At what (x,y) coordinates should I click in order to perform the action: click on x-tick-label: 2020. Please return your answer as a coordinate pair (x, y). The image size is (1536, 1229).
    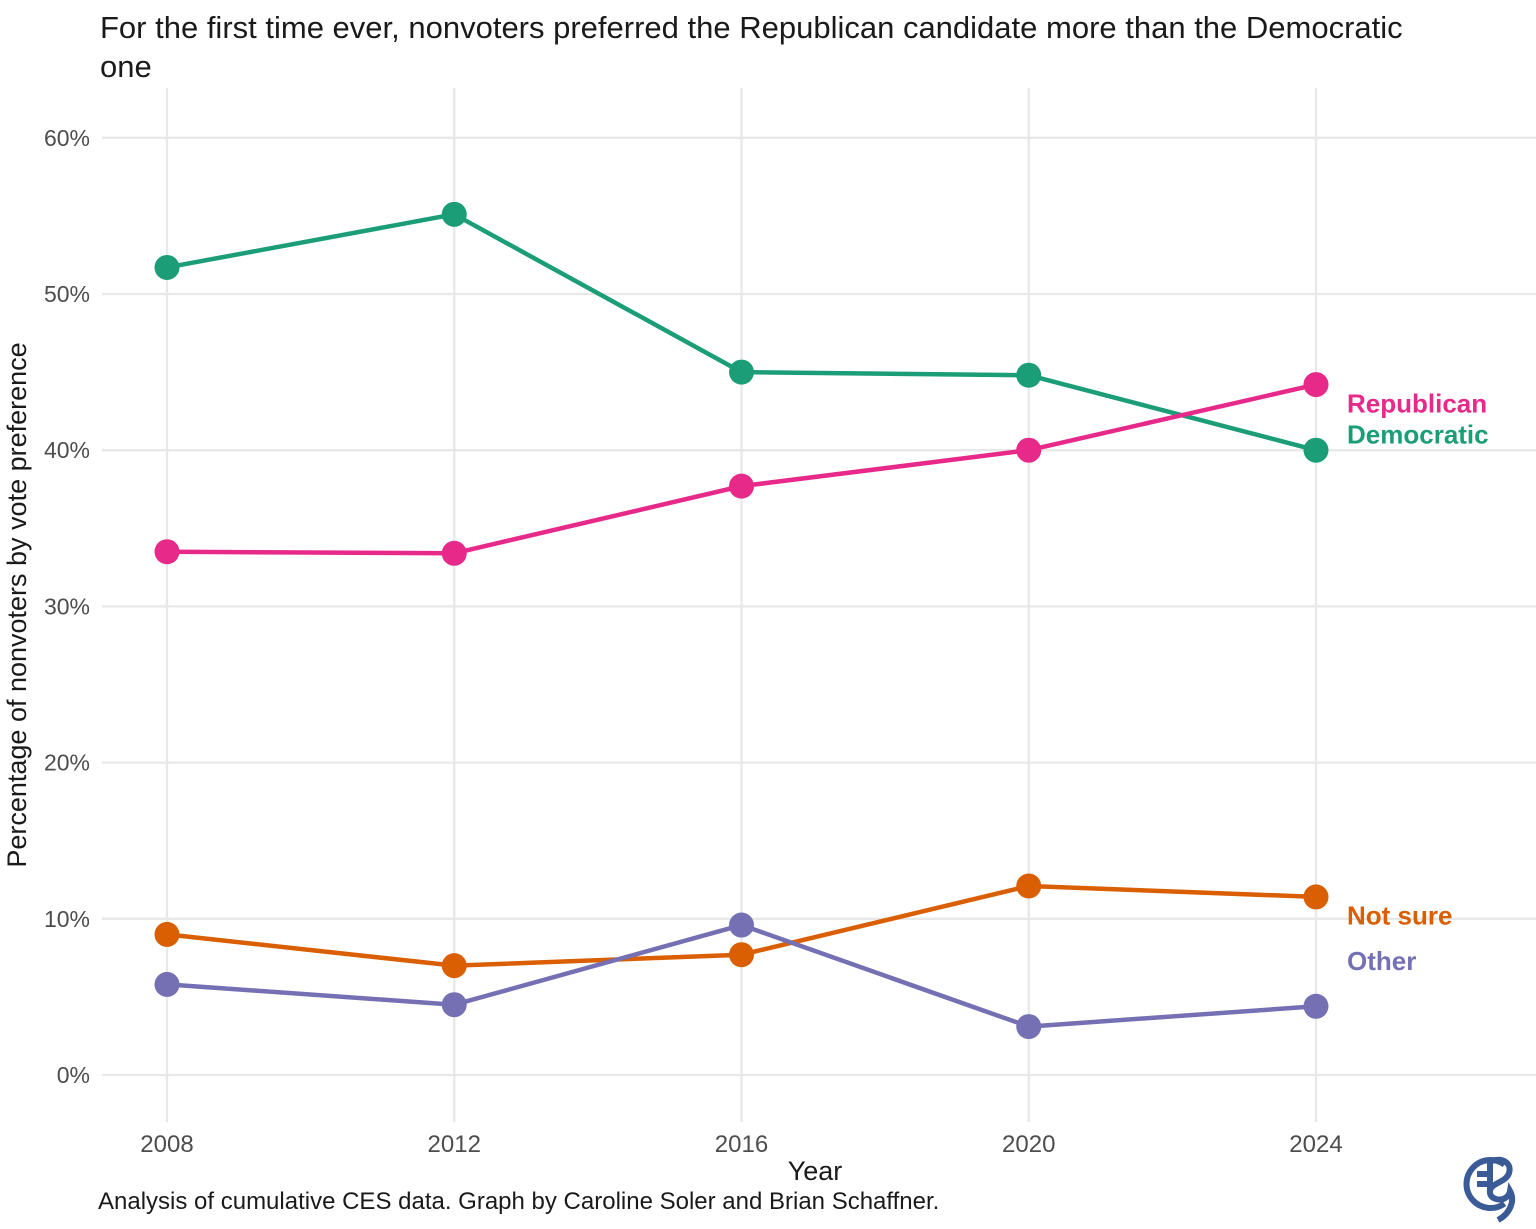
    Looking at the image, I should click on (1028, 1144).